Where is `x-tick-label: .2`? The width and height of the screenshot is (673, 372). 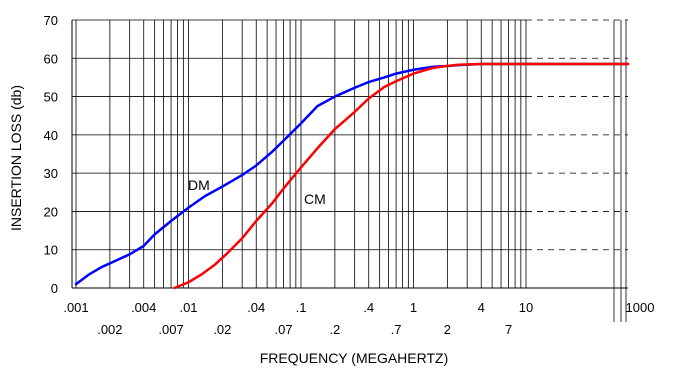 x-tick-label: .2 is located at coordinates (334, 329).